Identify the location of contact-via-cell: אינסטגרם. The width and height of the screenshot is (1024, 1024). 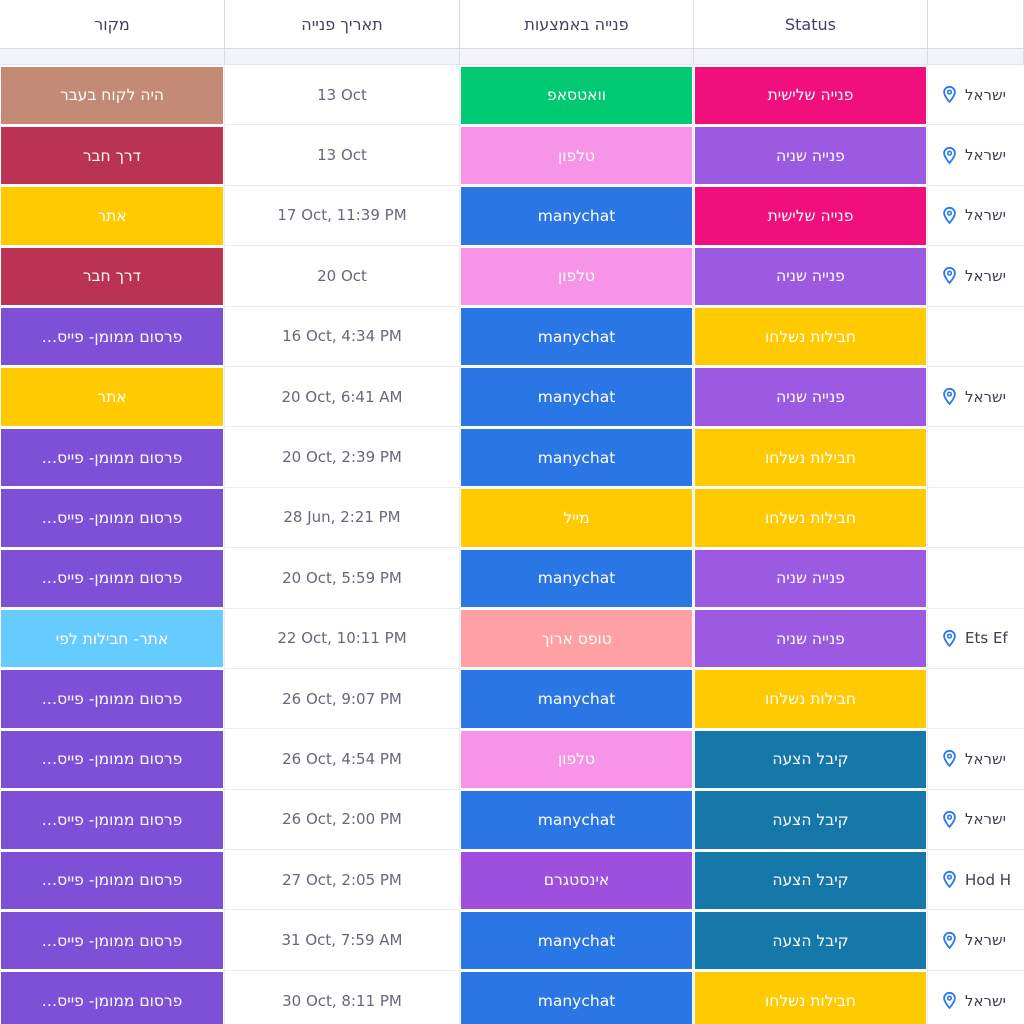
(577, 880).